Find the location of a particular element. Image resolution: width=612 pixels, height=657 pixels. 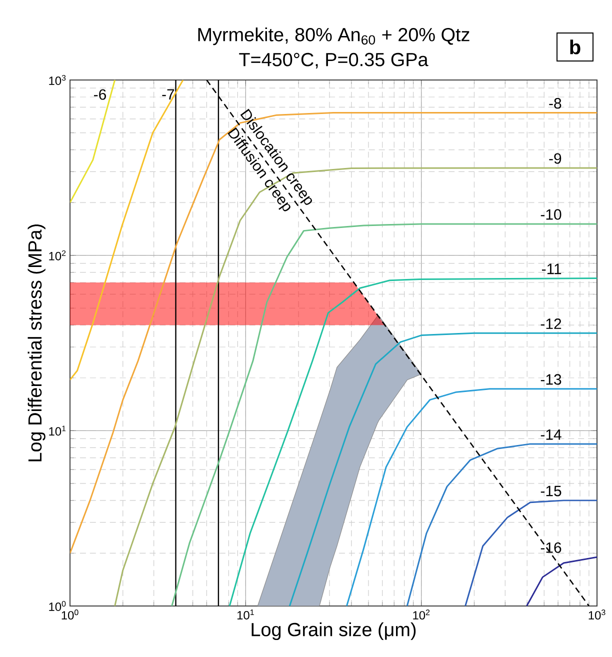

series-label: -6 is located at coordinates (100, 94).